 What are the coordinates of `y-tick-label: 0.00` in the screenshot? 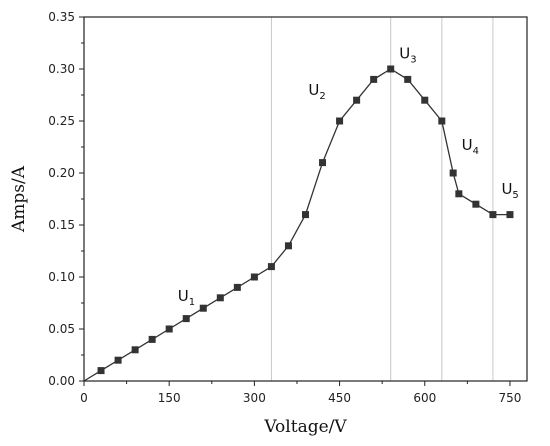 It's located at (61, 381).